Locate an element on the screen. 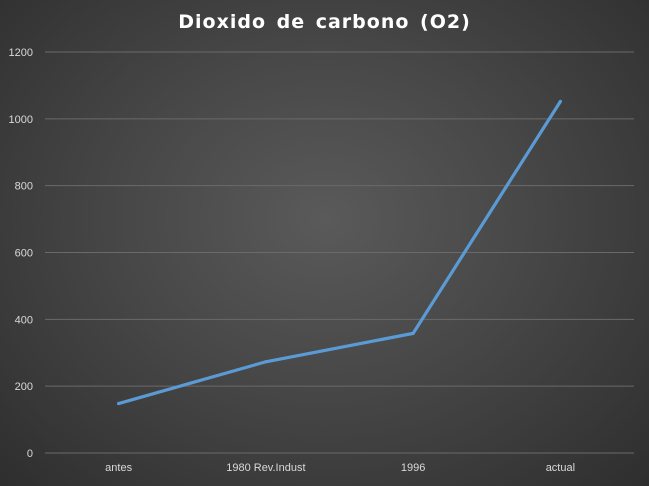 The height and width of the screenshot is (486, 649). x-axis-ticks: antes 1980 Rev.Indust 1996 actual is located at coordinates (340, 468).